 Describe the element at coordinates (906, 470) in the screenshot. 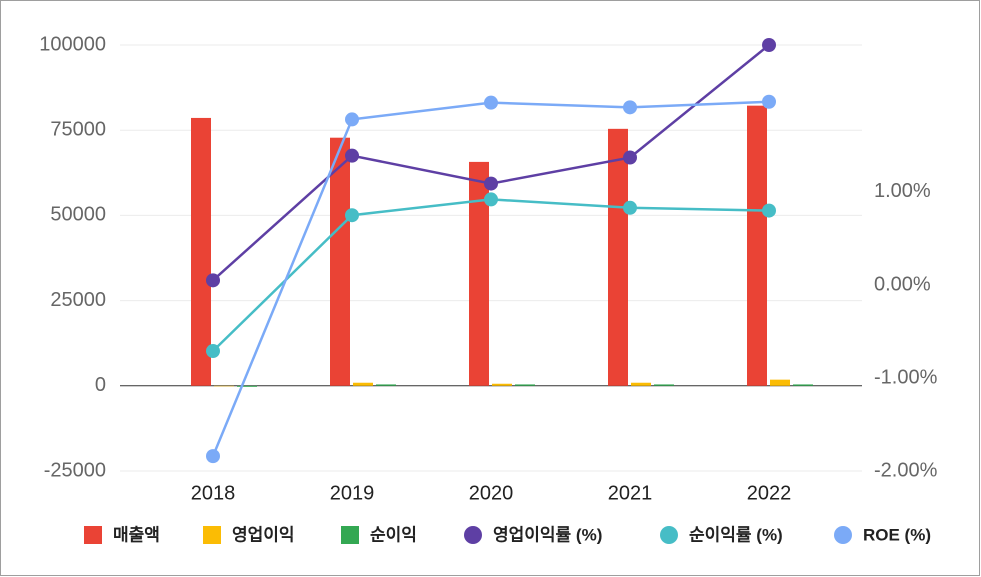

I see `y2-tick-label: -2.00%` at that location.